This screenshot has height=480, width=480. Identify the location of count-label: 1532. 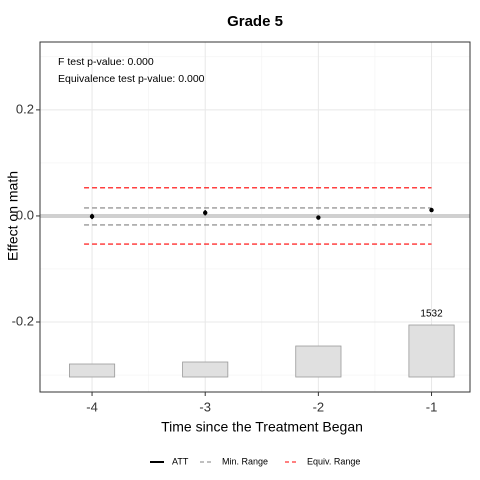
(431, 314).